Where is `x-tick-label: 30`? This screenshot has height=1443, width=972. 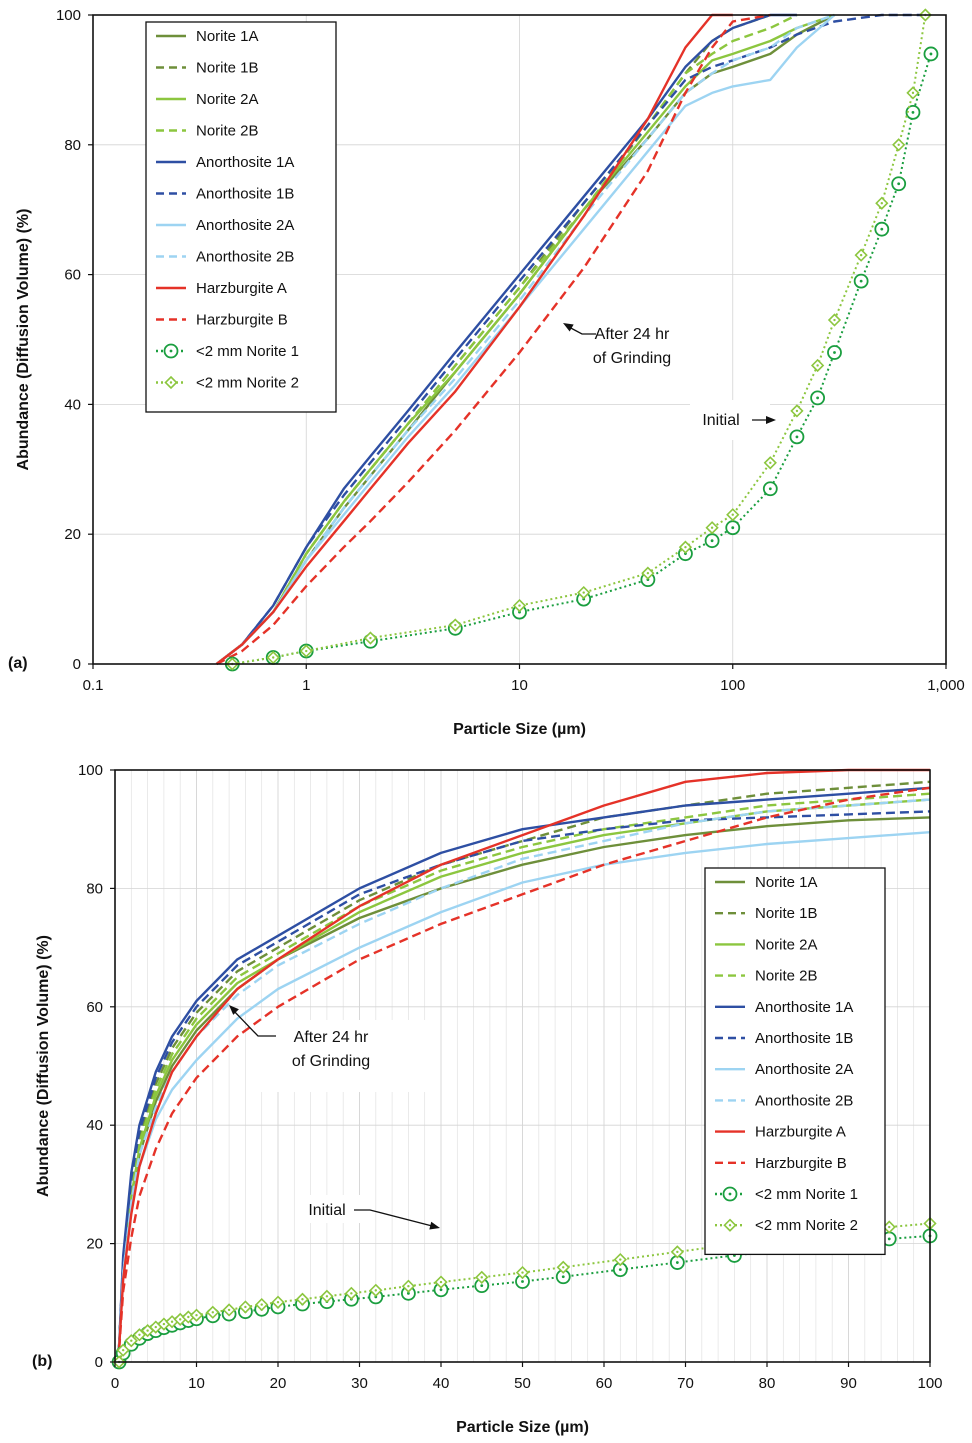
x-tick-label: 30 is located at coordinates (359, 1383).